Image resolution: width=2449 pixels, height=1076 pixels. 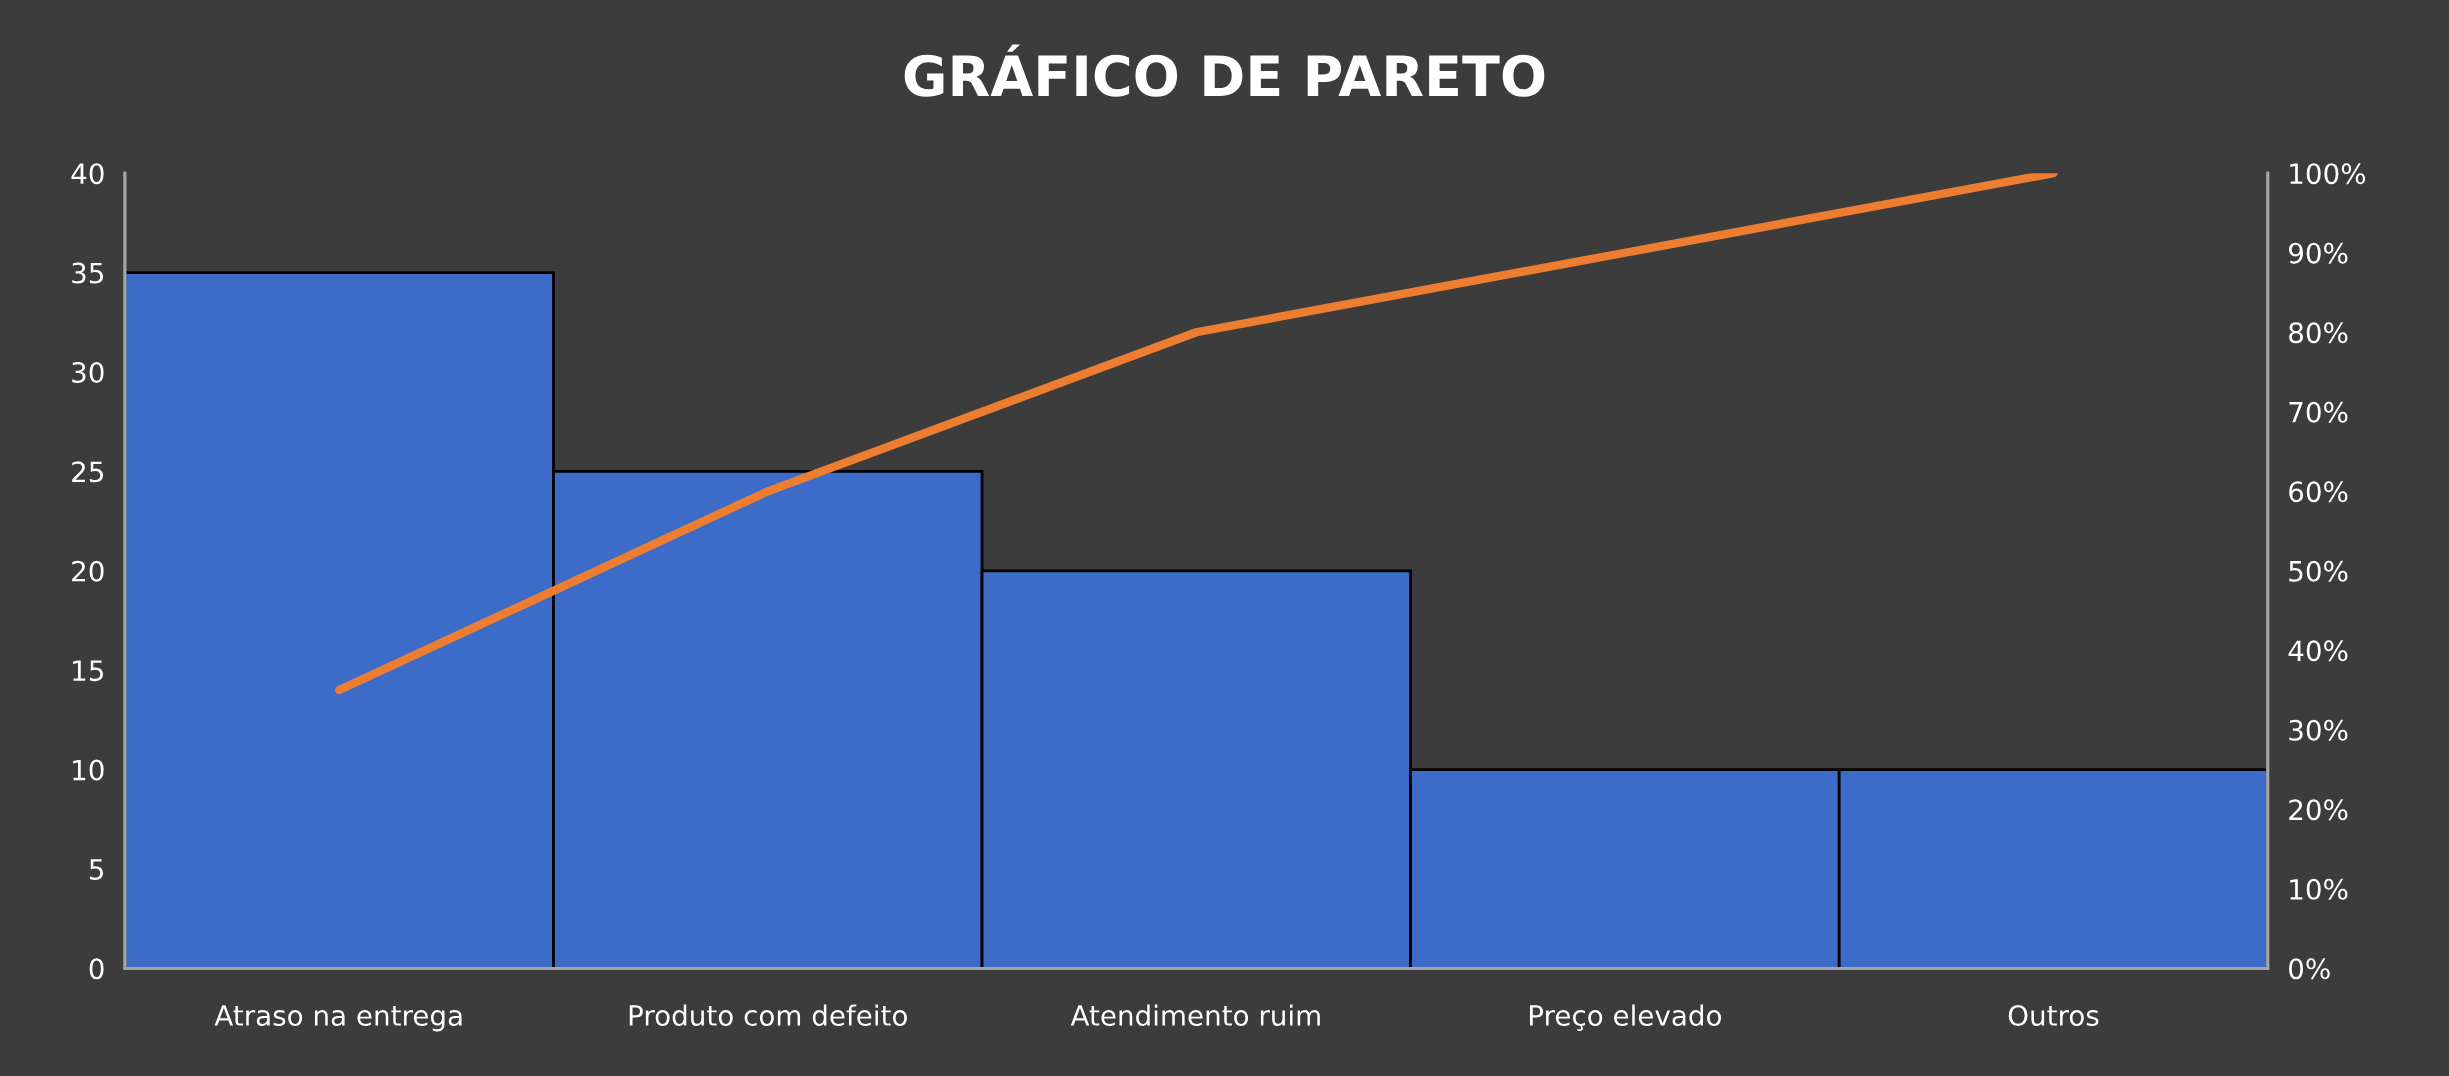 What do you see at coordinates (2318, 333) in the screenshot?
I see `y2-tick-label: 80%` at bounding box center [2318, 333].